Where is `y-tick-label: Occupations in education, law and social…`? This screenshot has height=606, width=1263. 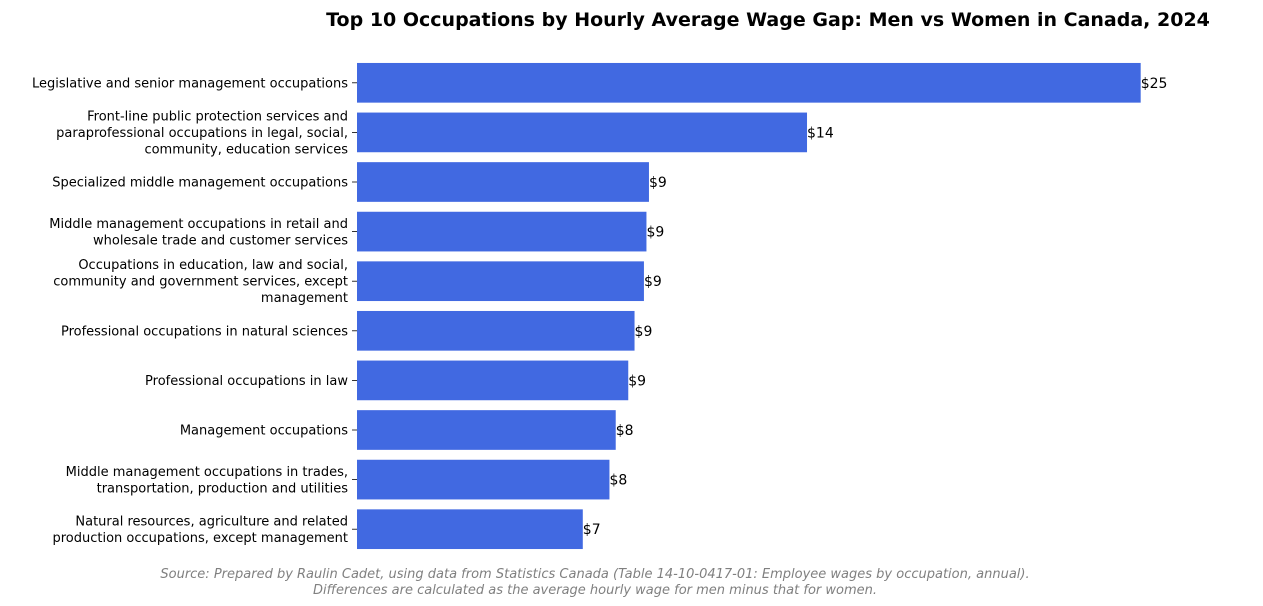
y-tick-label: Occupations in education, law and social… is located at coordinates (200, 282).